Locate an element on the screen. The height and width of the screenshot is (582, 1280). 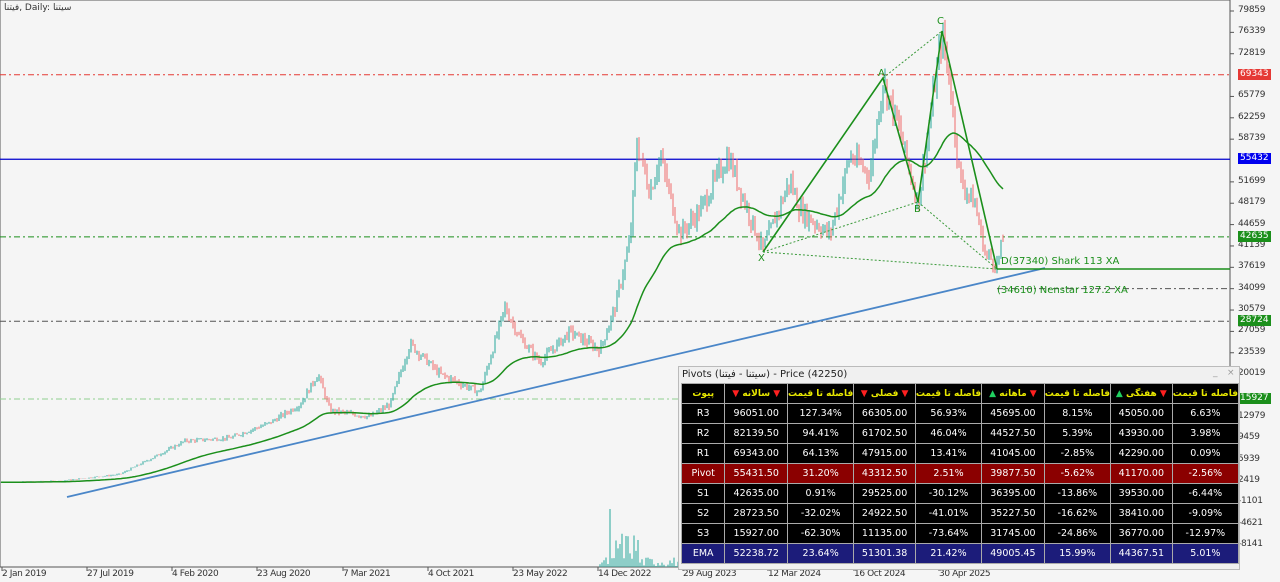
table-cell: -13.86% is located at coordinates (1077, 493).